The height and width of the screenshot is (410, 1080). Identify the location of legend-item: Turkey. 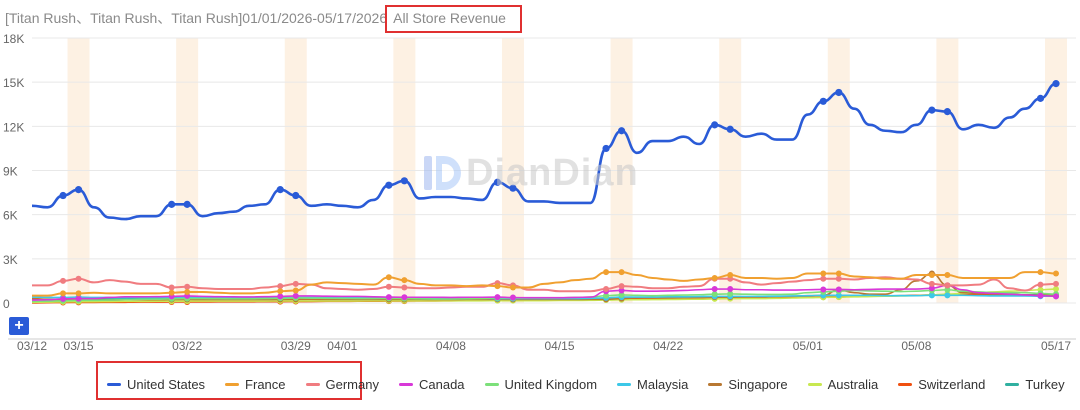
(1035, 384).